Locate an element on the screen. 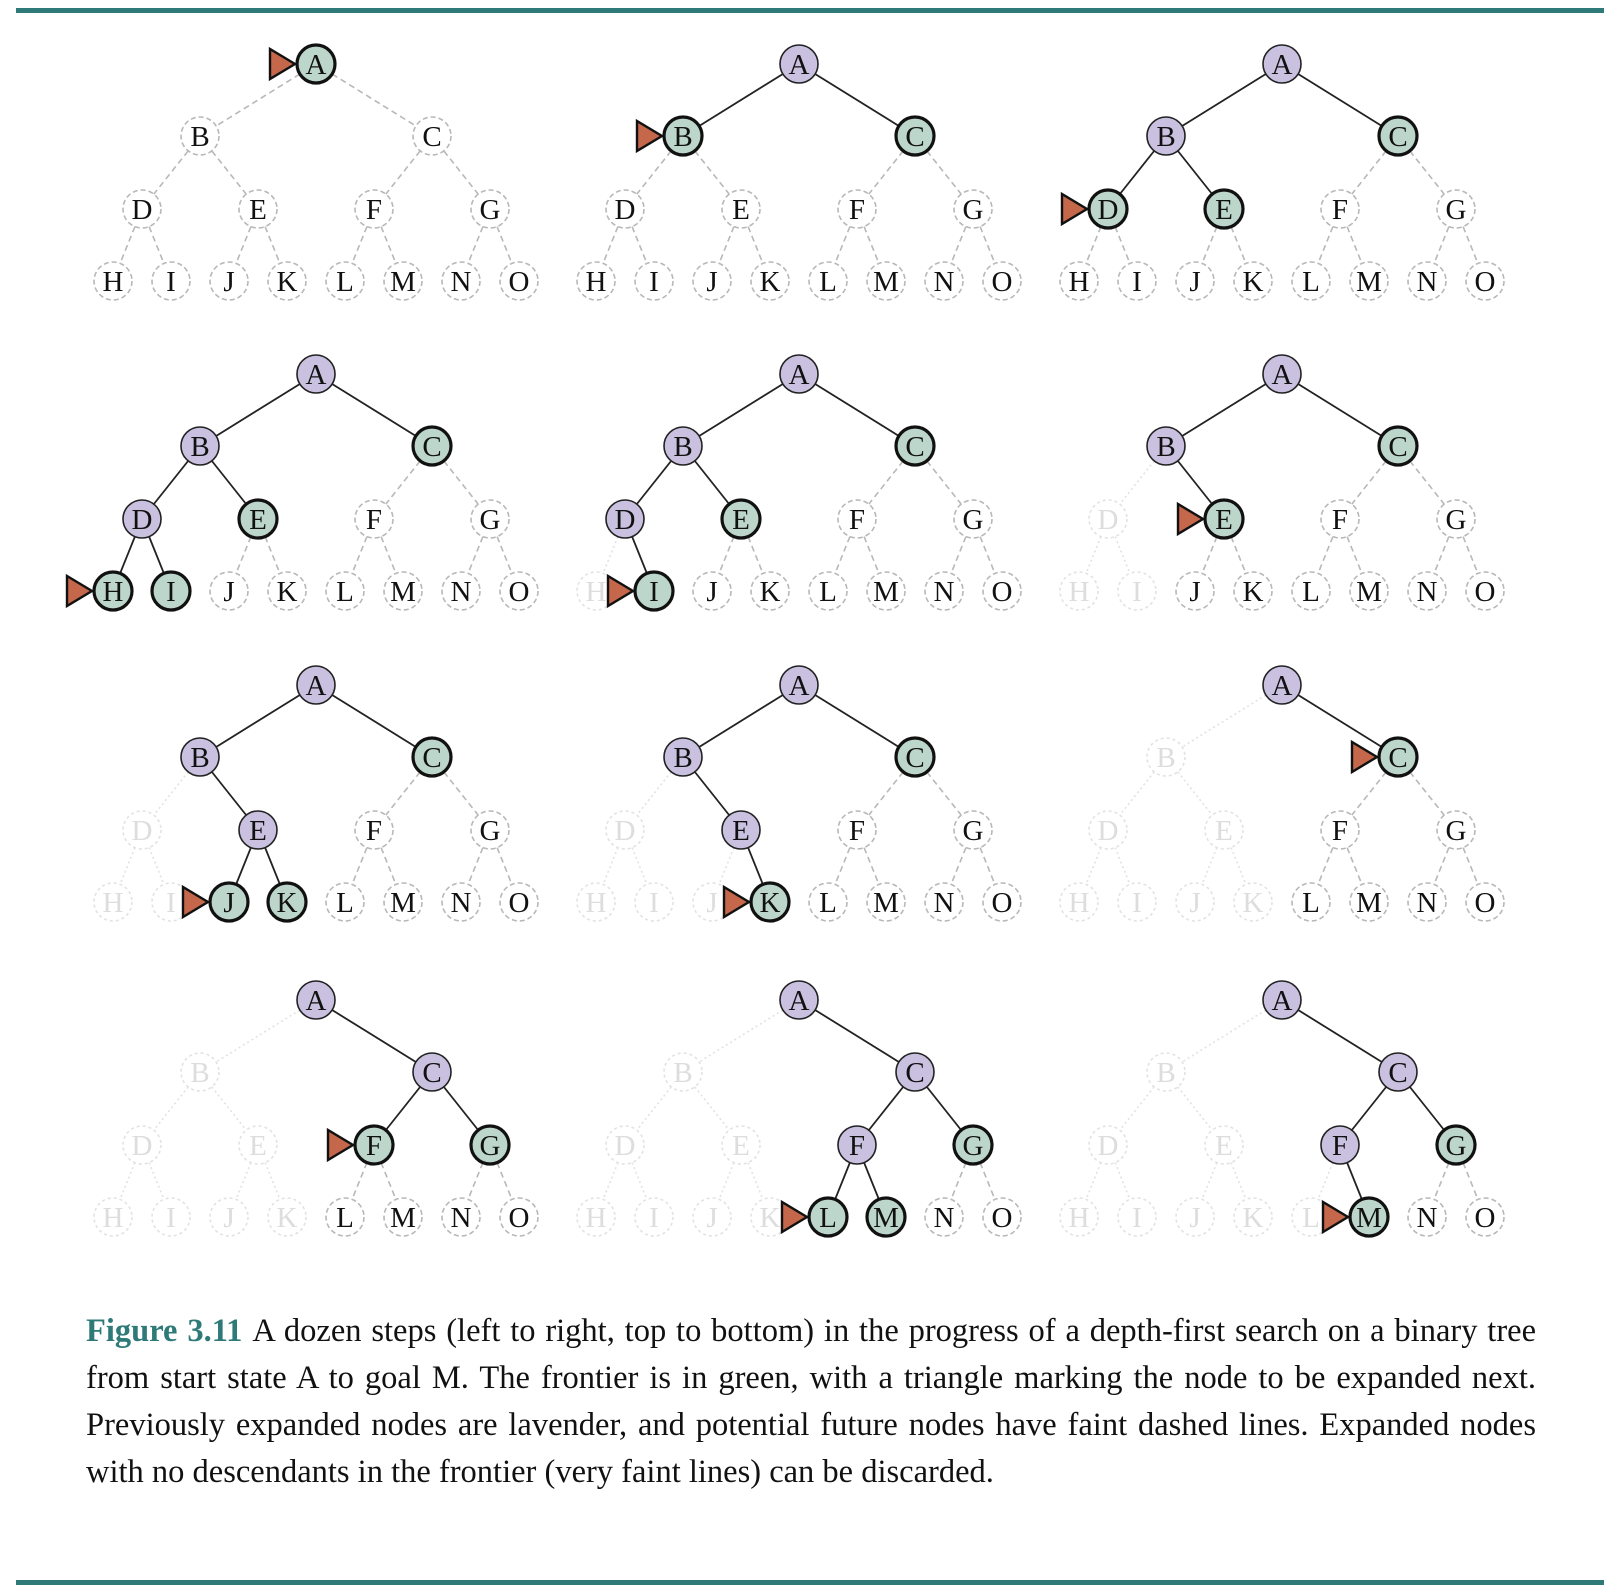 Image resolution: width=1617 pixels, height=1596 pixels. node-N: N is located at coordinates (1427, 281).